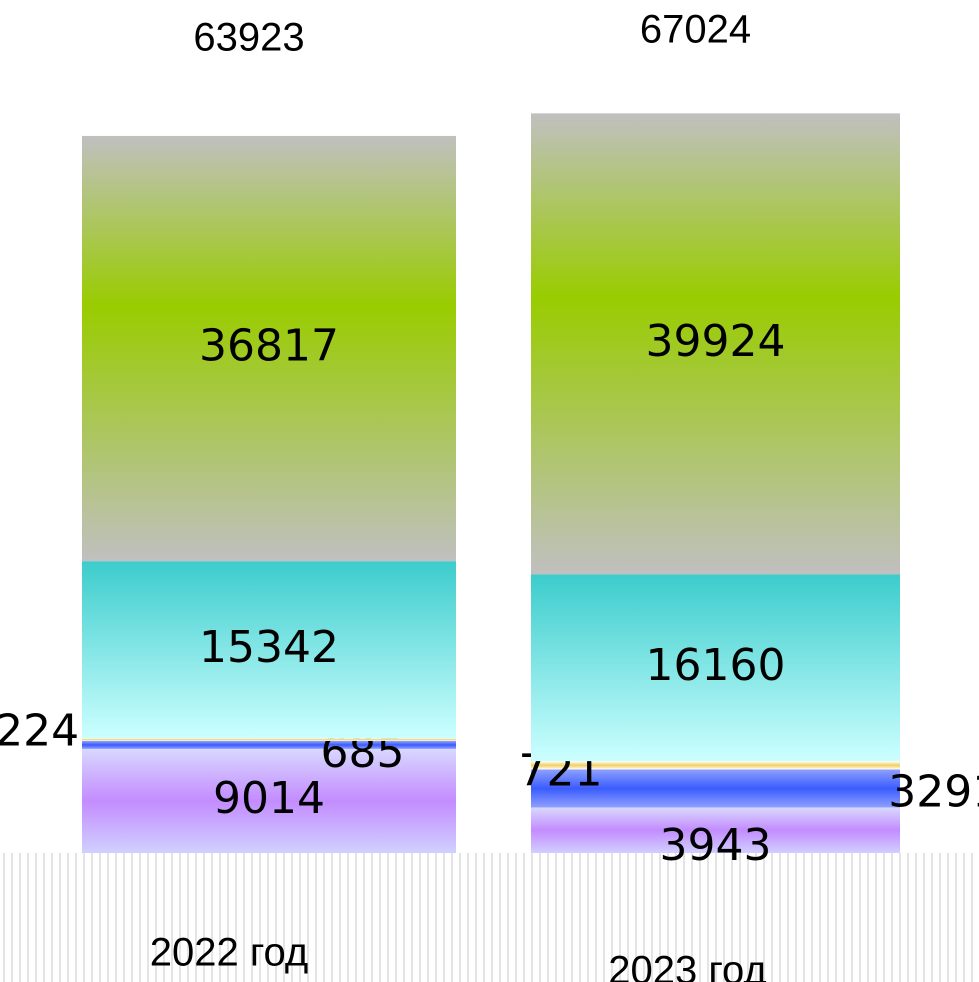  Describe the element at coordinates (716, 845) in the screenshot. I see `data-label: 3943` at that location.